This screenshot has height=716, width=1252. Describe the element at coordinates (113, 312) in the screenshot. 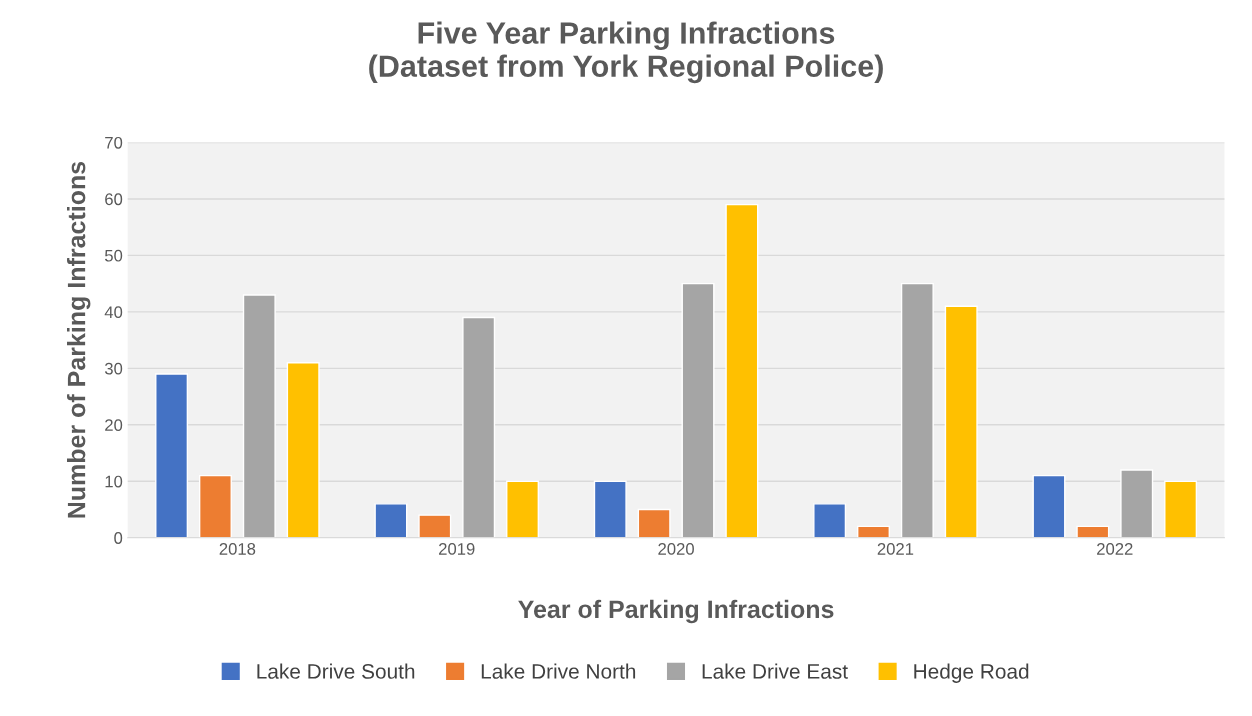

I see `y-tick-label: 40` at that location.